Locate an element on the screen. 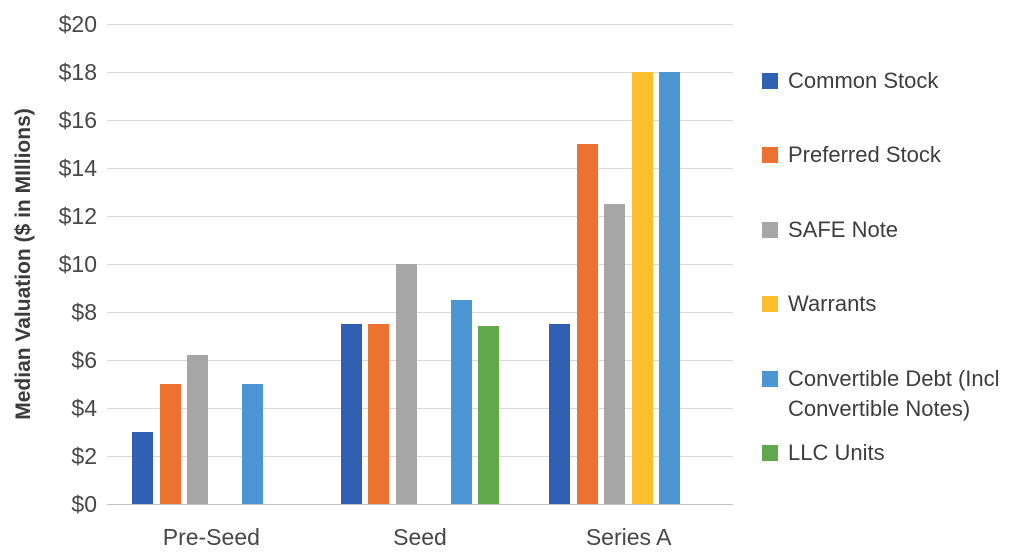  y-tick-label-0: $0 is located at coordinates (84, 504).